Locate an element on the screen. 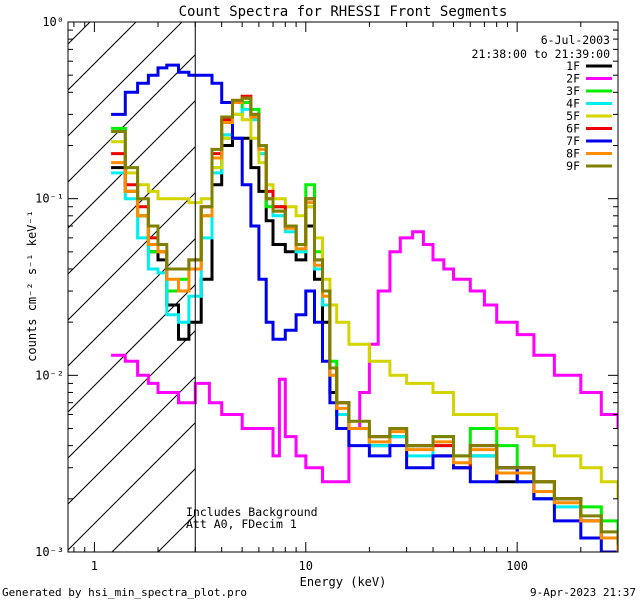 The height and width of the screenshot is (600, 640). x-axis-label: Energy (keV) is located at coordinates (343, 582).